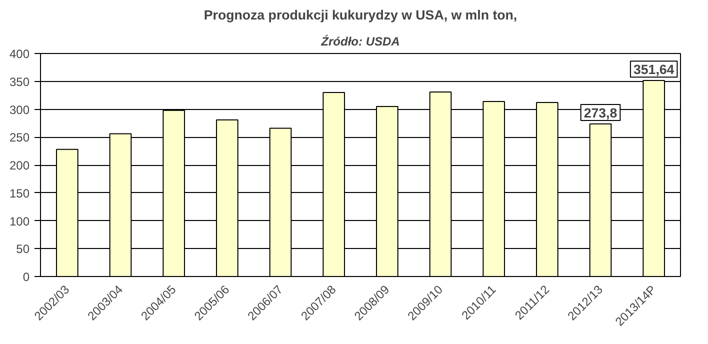 This screenshot has width=708, height=344. Describe the element at coordinates (361, 15) in the screenshot. I see `chart-title: Prognoza produkcji kukurydzy w USA, w mln ton,` at that location.